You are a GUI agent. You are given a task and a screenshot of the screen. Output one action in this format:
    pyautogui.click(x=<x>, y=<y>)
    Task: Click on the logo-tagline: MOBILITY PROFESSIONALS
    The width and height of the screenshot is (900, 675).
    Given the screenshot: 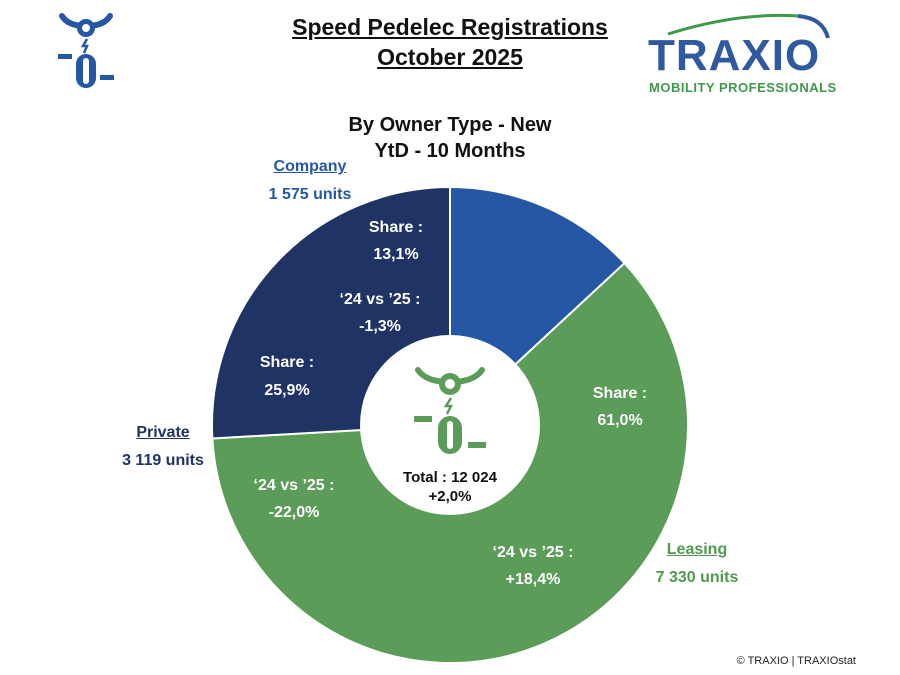 What is the action you would take?
    pyautogui.click(x=743, y=87)
    